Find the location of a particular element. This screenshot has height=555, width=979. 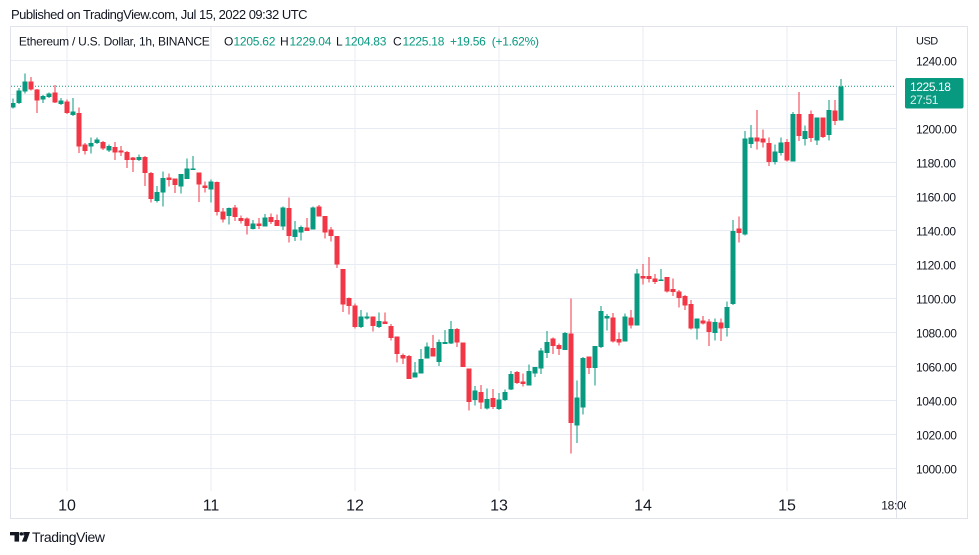

svg-text: 1040.00 is located at coordinates (936, 402).